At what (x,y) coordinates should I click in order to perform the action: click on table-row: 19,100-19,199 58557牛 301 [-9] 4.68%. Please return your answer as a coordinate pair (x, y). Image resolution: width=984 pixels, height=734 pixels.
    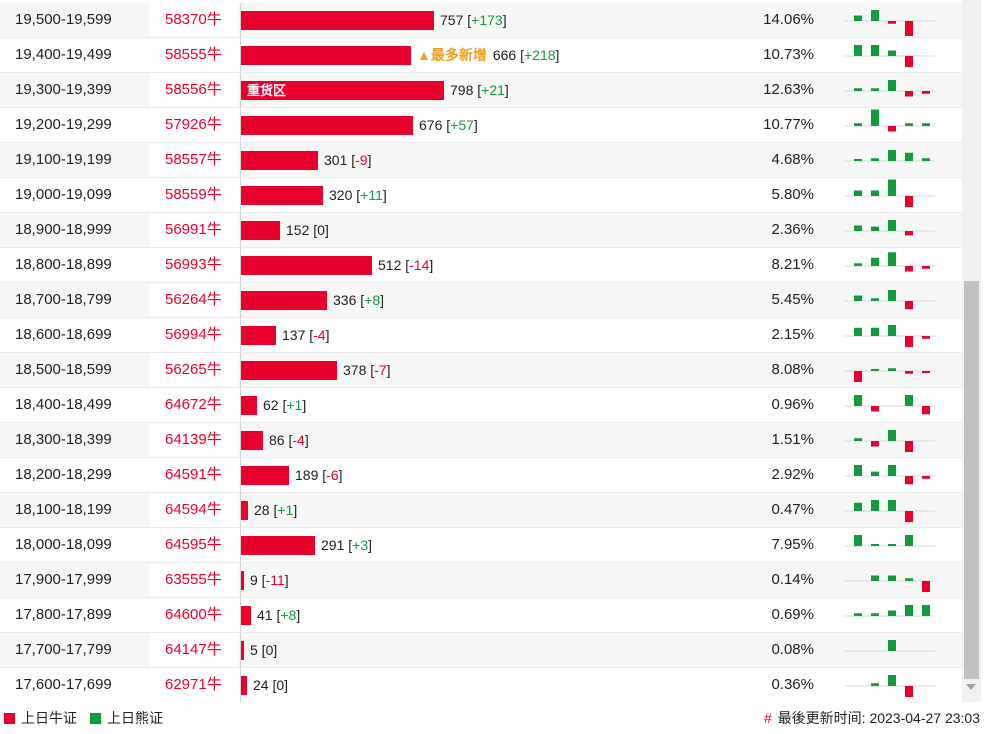
    Looking at the image, I should click on (481, 160).